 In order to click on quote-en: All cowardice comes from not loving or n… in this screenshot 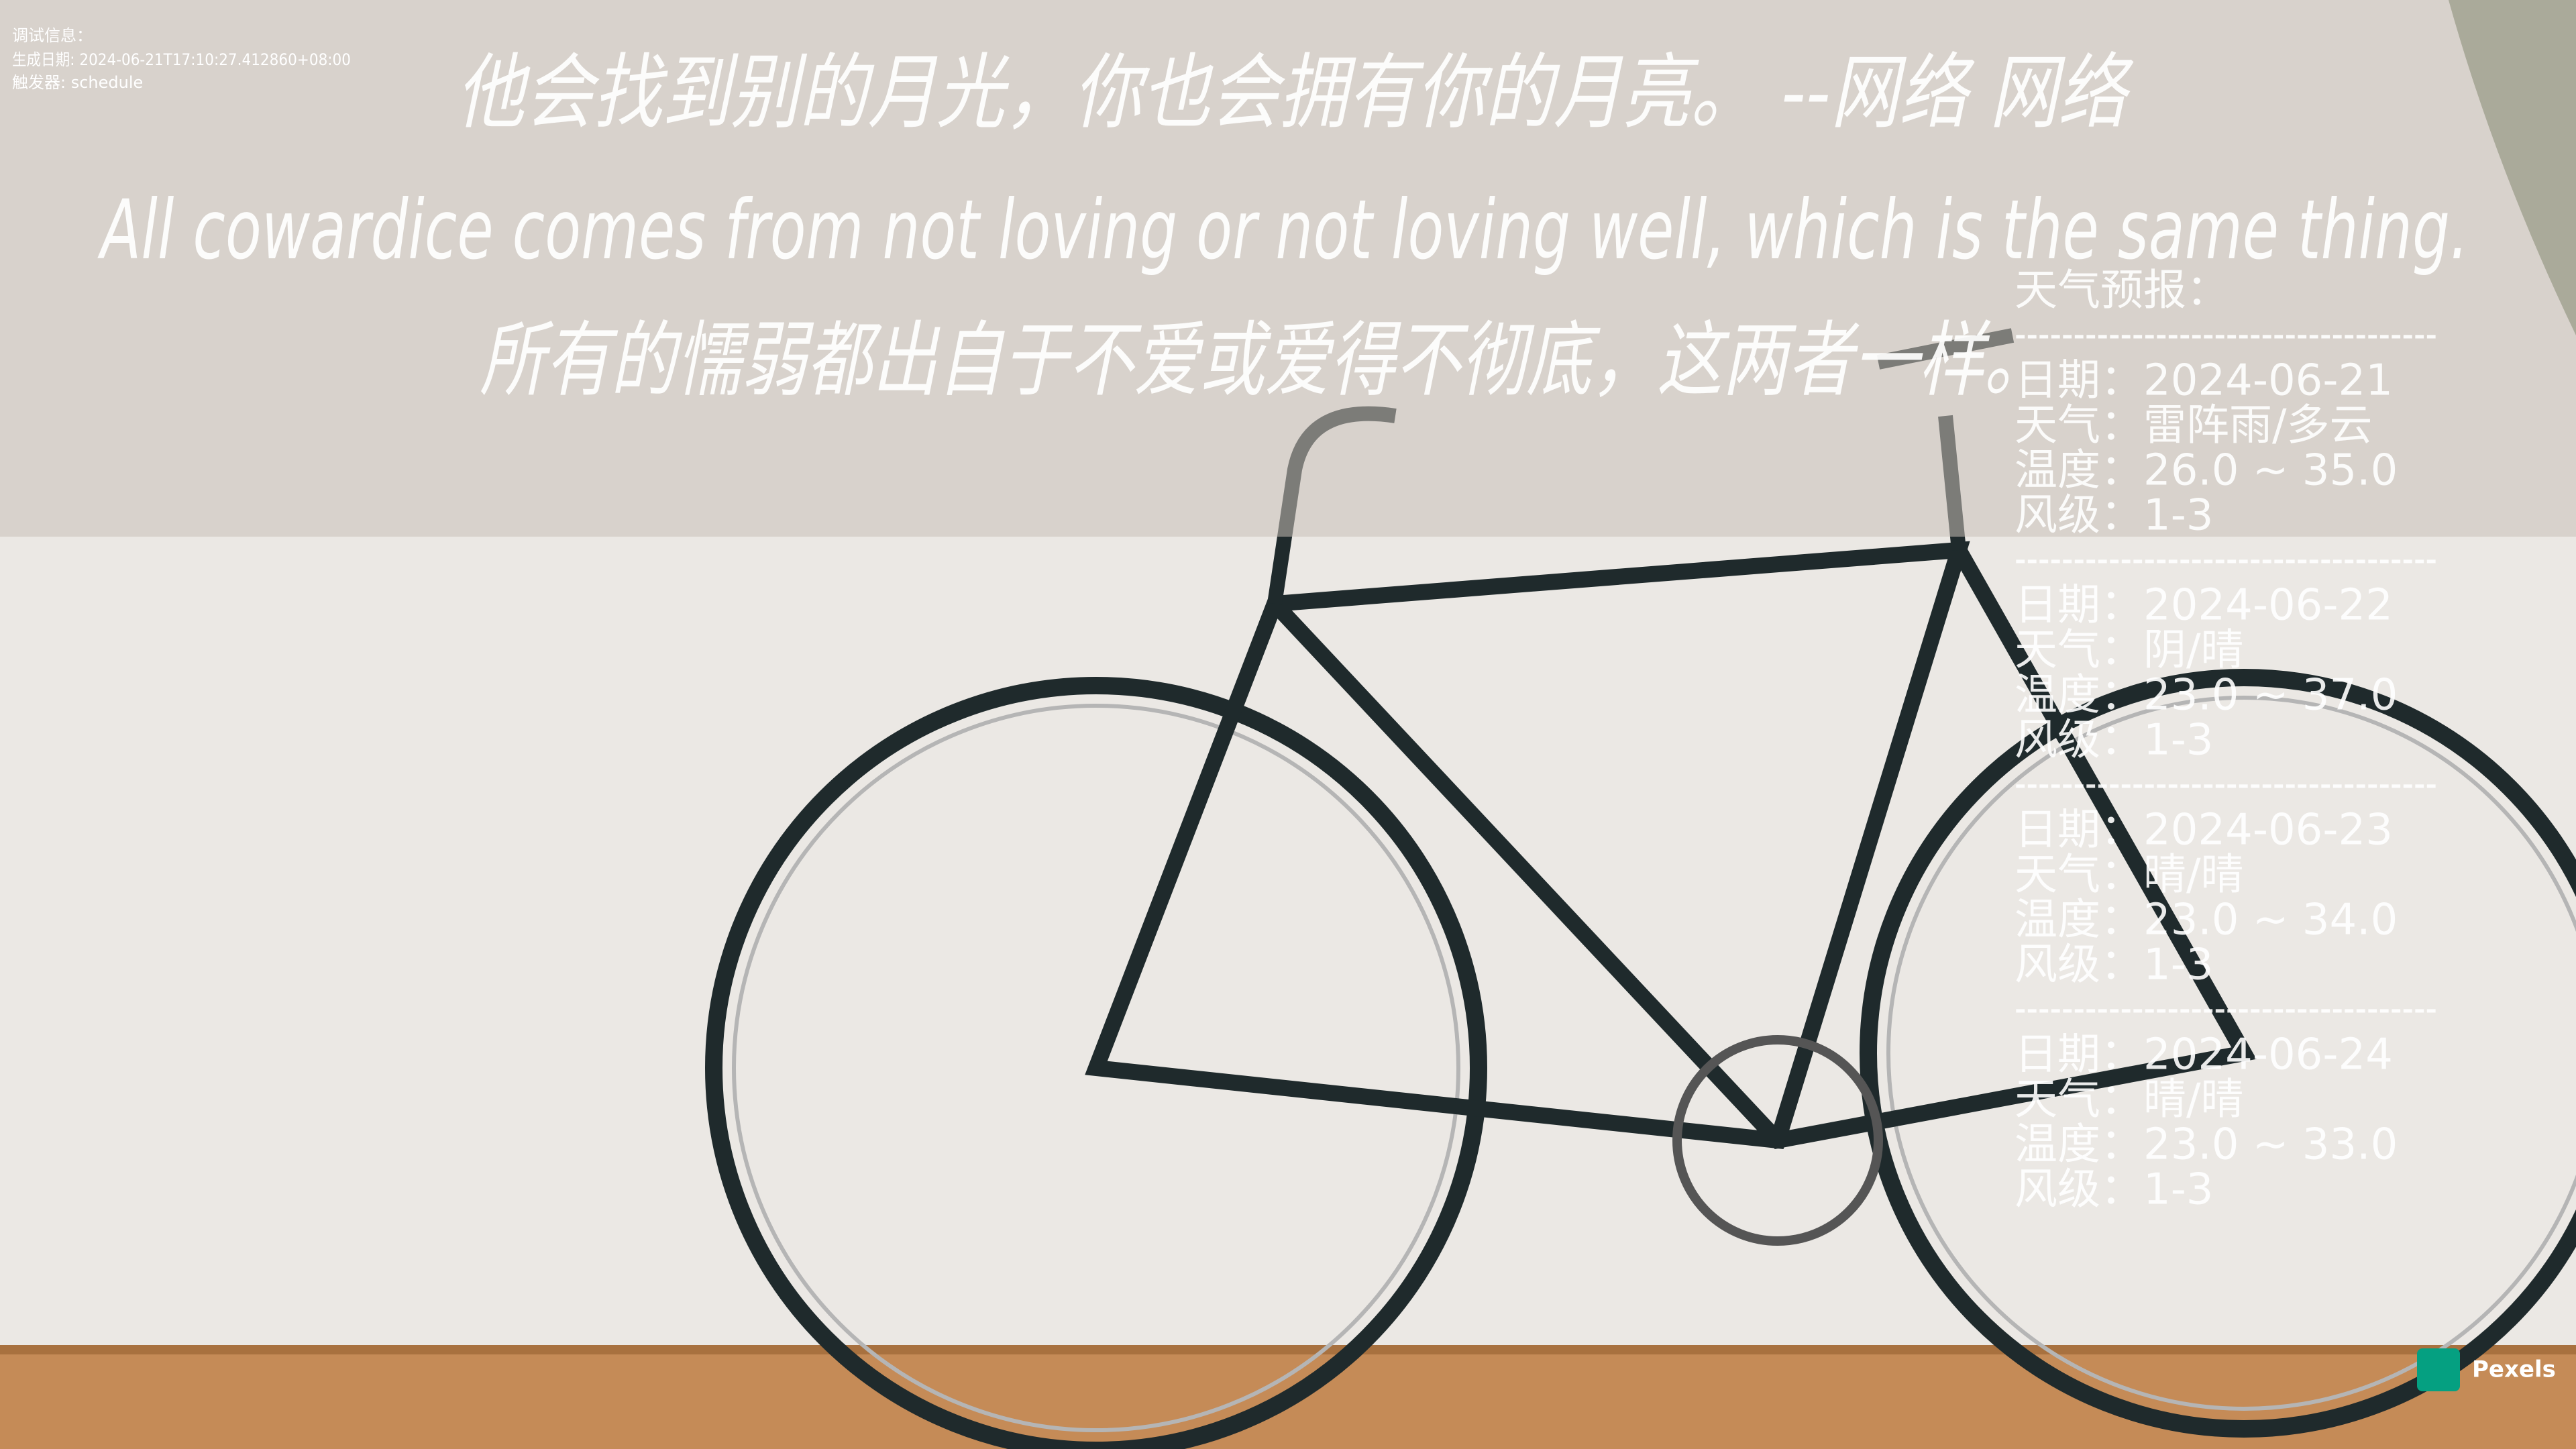, I will do `click(1283, 230)`.